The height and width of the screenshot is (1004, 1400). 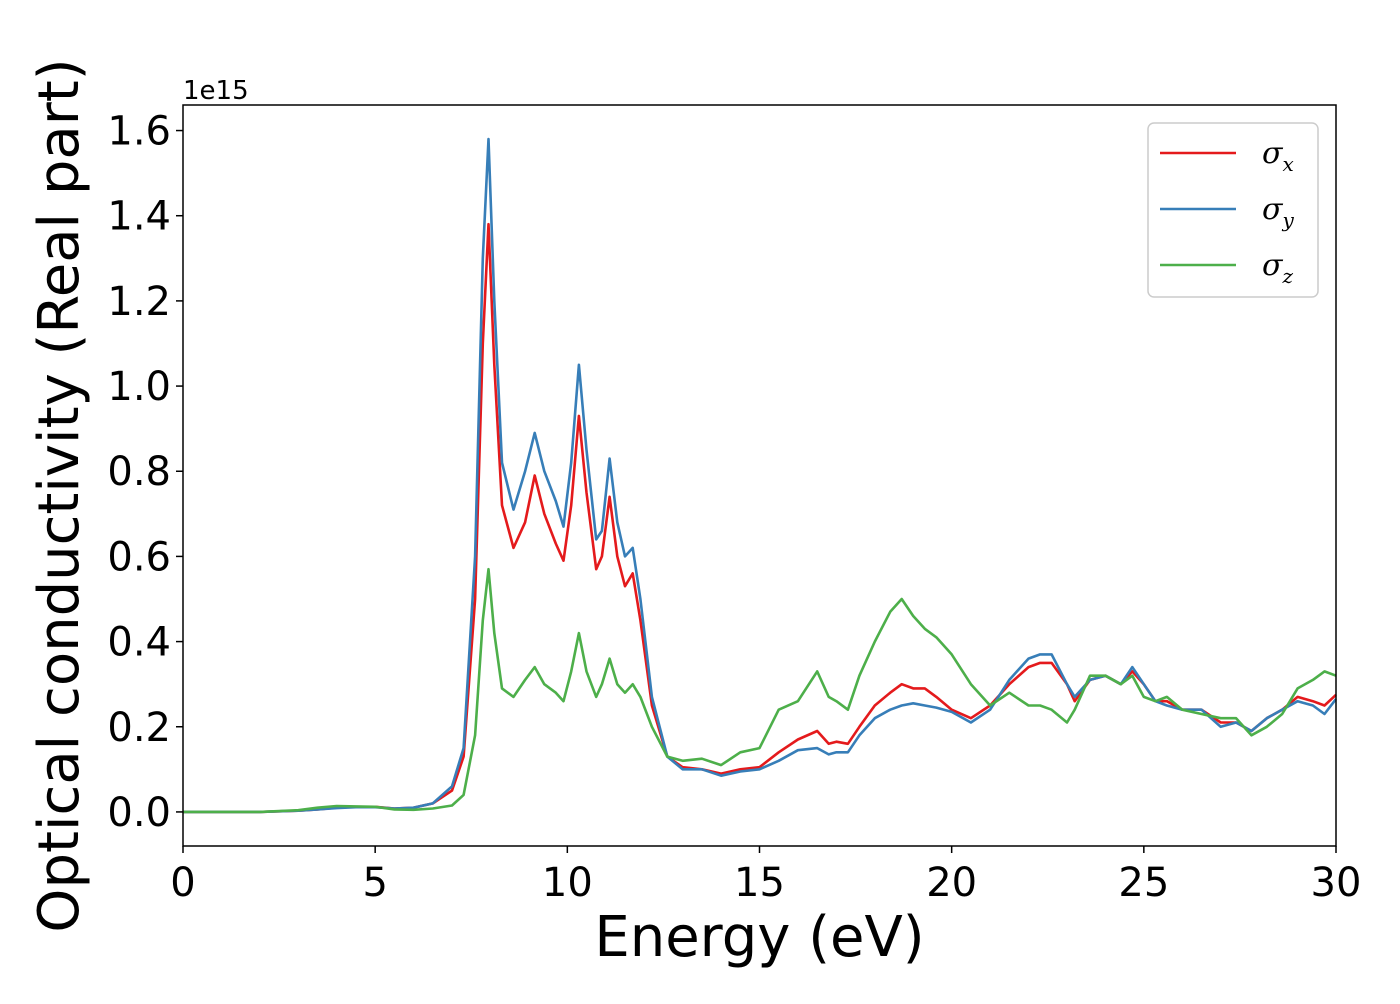 What do you see at coordinates (1278, 156) in the screenshot?
I see `legend-label: σx` at bounding box center [1278, 156].